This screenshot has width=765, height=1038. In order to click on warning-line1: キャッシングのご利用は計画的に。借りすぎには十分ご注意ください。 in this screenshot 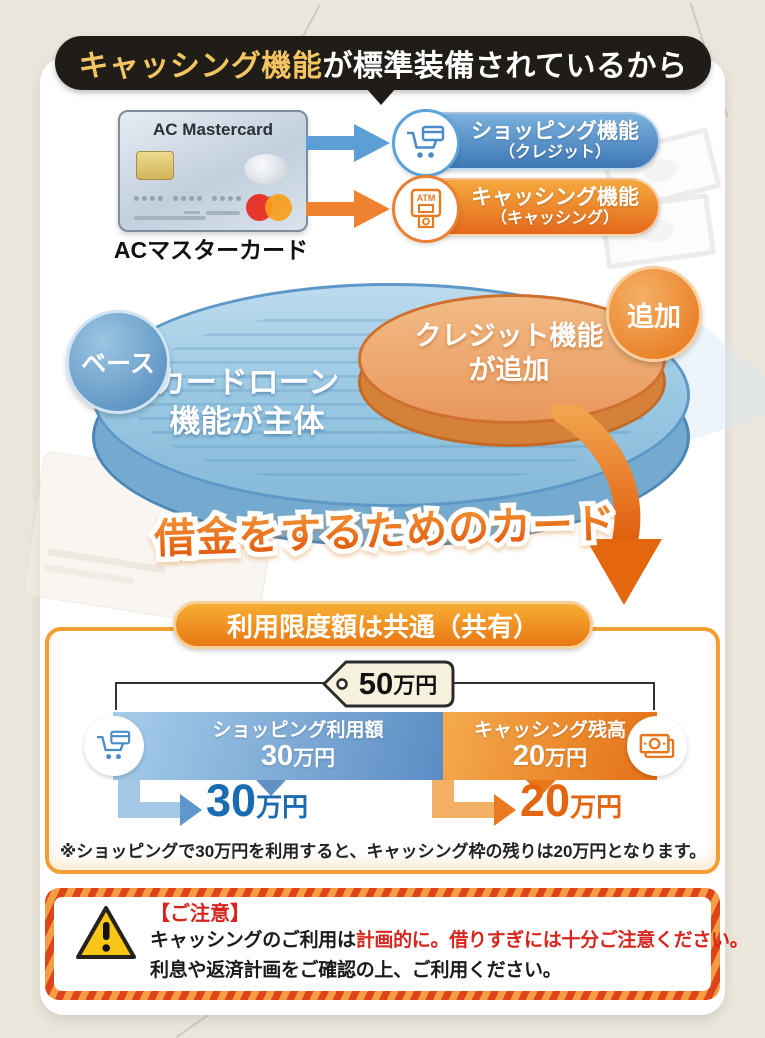, I will do `click(449, 940)`.